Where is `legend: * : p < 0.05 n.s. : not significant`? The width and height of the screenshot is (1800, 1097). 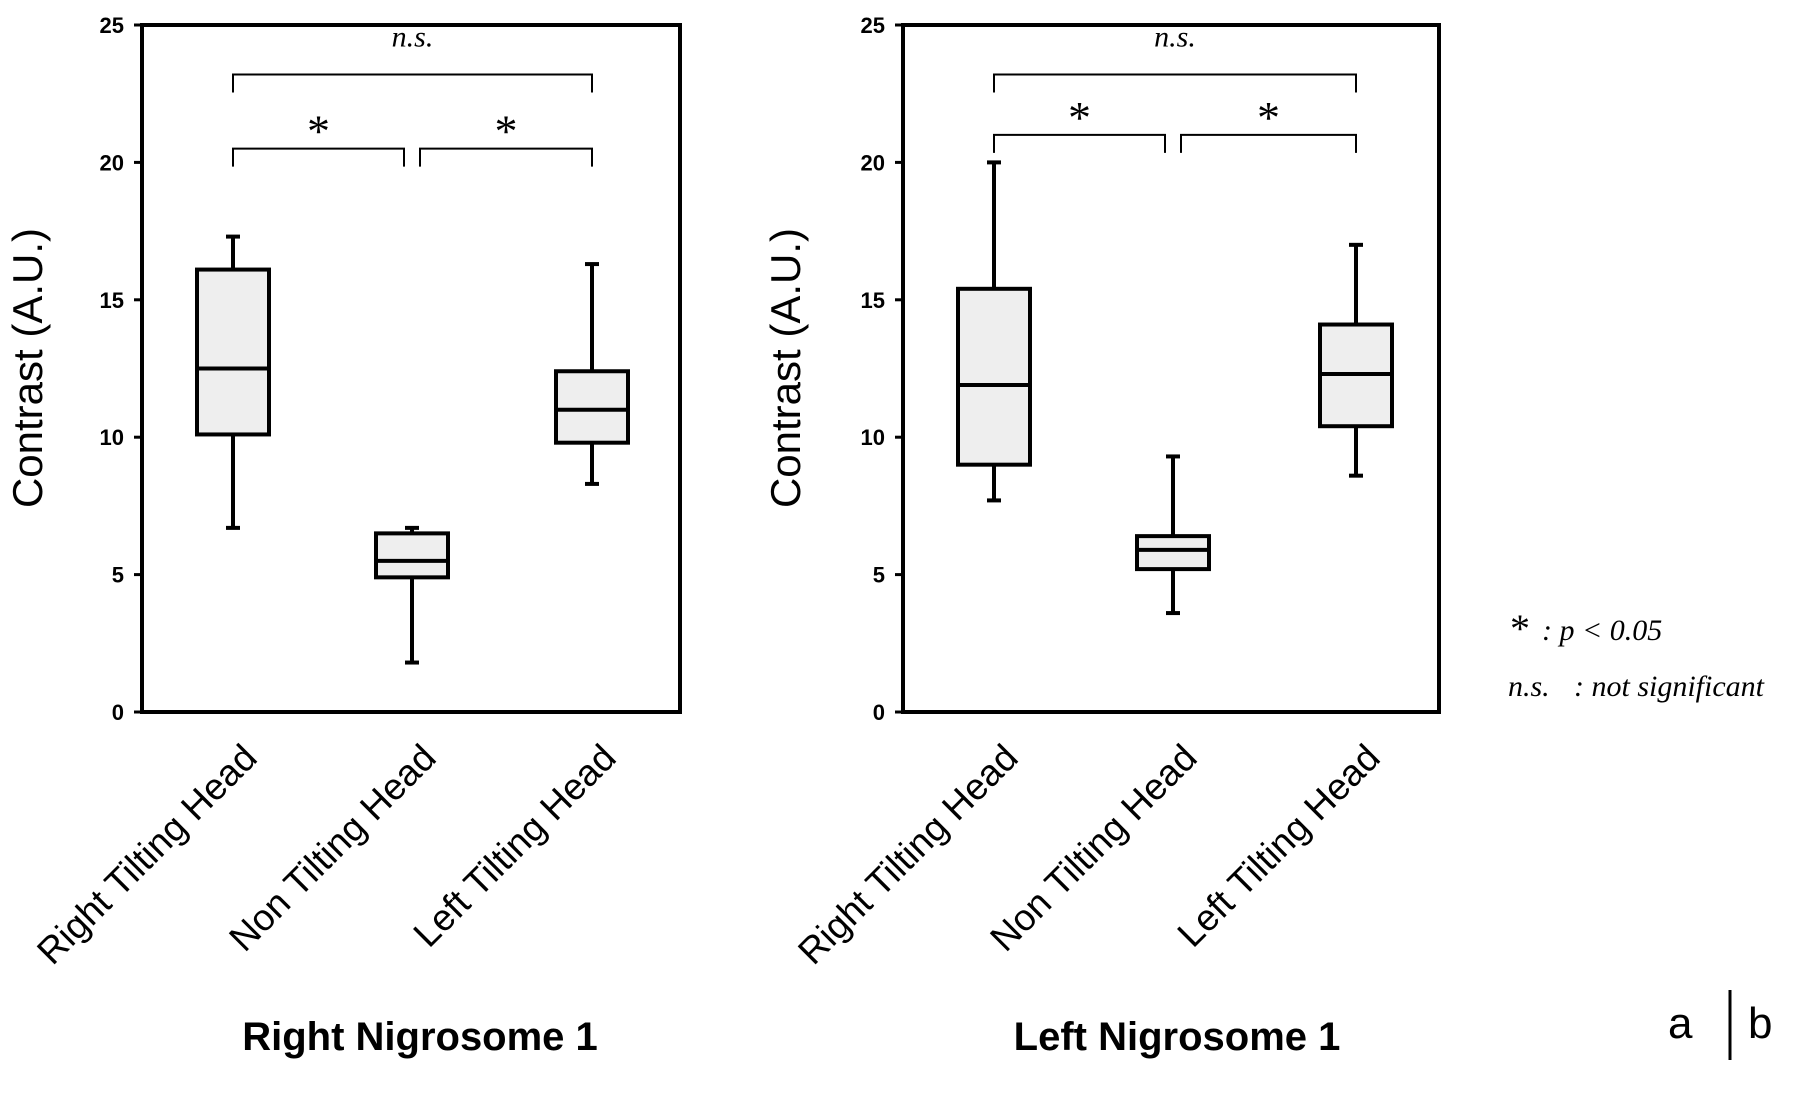
legend: * : p < 0.05 n.s. : not significant is located at coordinates (1636, 654).